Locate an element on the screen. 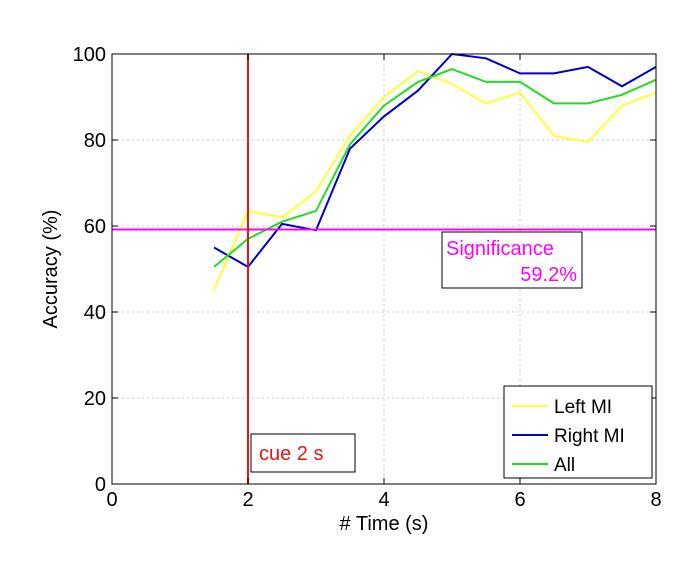 The height and width of the screenshot is (568, 700). legend-label: Left MI is located at coordinates (583, 407).